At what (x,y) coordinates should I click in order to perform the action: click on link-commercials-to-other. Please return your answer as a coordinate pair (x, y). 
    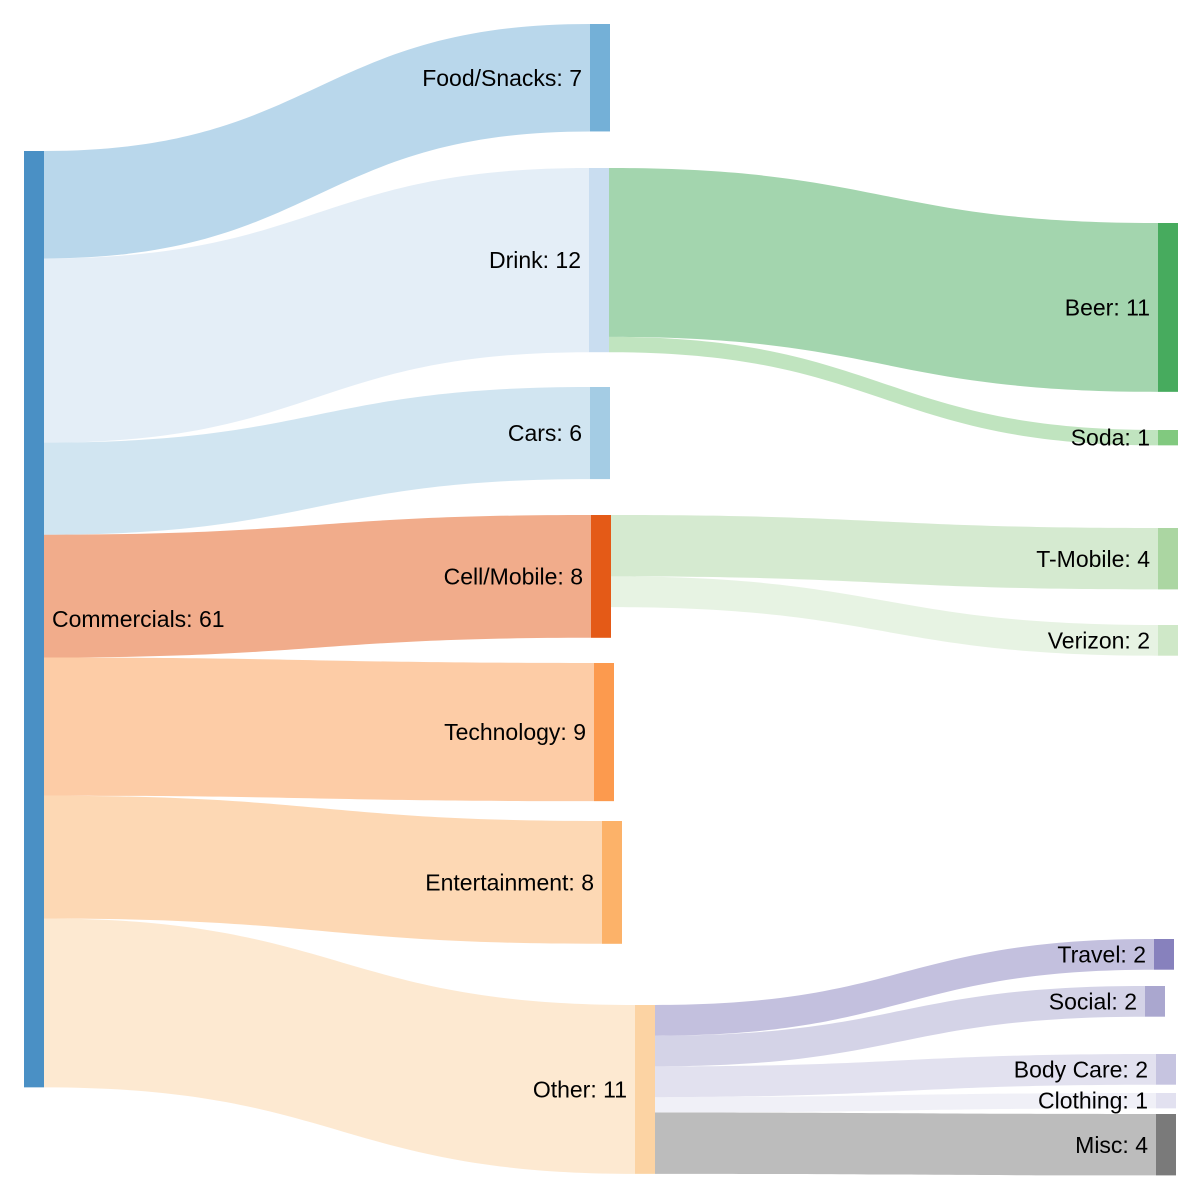
    Looking at the image, I should click on (339, 1046).